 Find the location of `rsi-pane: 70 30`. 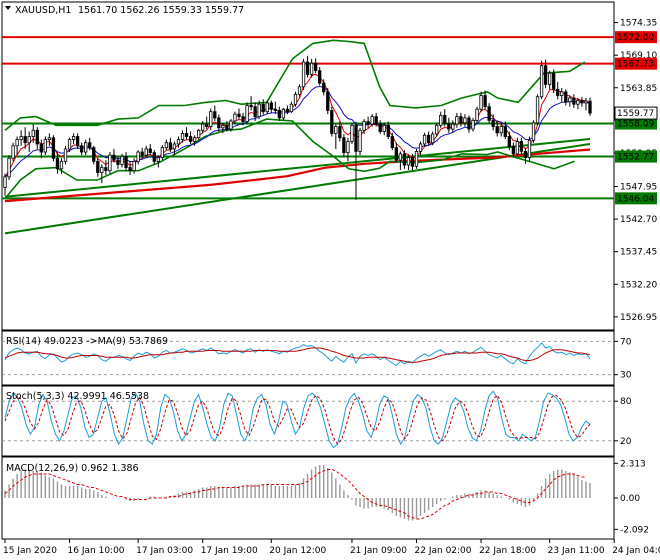

rsi-pane: 70 30 is located at coordinates (317, 359).